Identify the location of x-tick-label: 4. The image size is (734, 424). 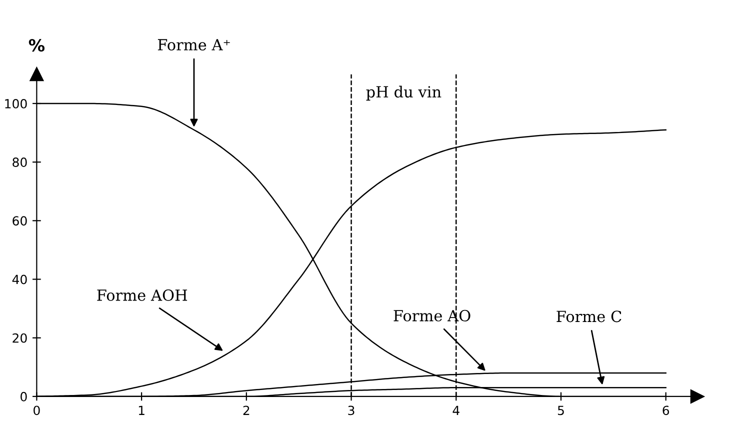
(456, 410).